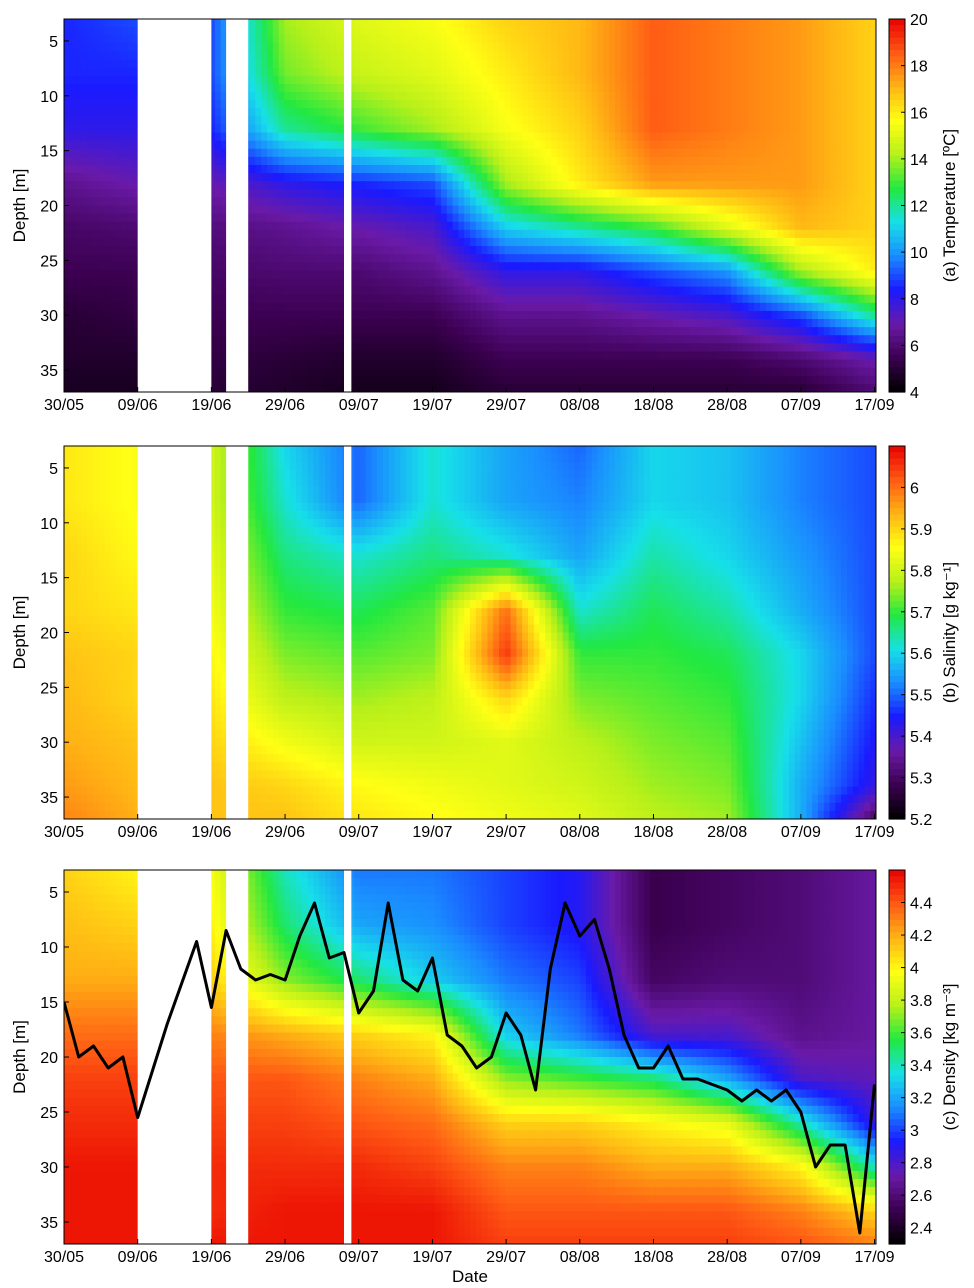 Image resolution: width=974 pixels, height=1288 pixels. Describe the element at coordinates (949, 632) in the screenshot. I see `colorbar-label: (b) Salinity [g kg⁻¹]` at that location.